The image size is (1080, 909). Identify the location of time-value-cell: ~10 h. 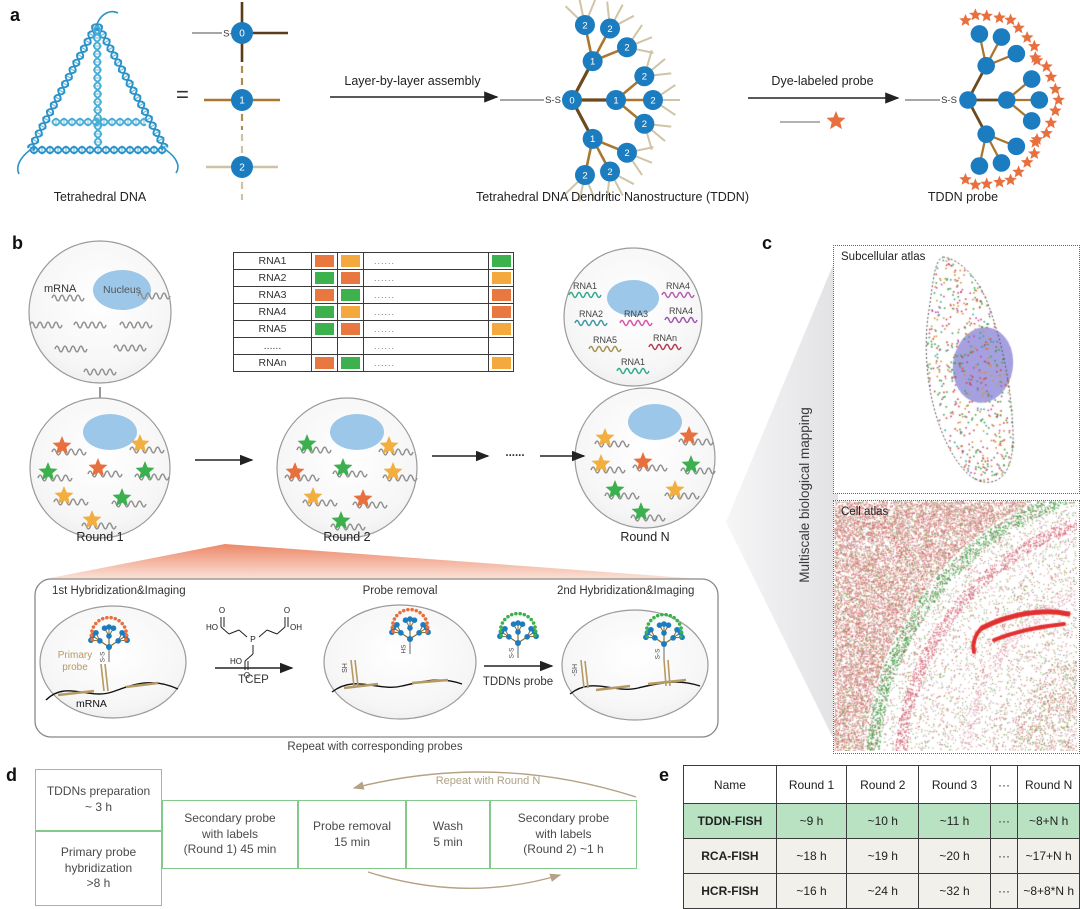
(883, 821).